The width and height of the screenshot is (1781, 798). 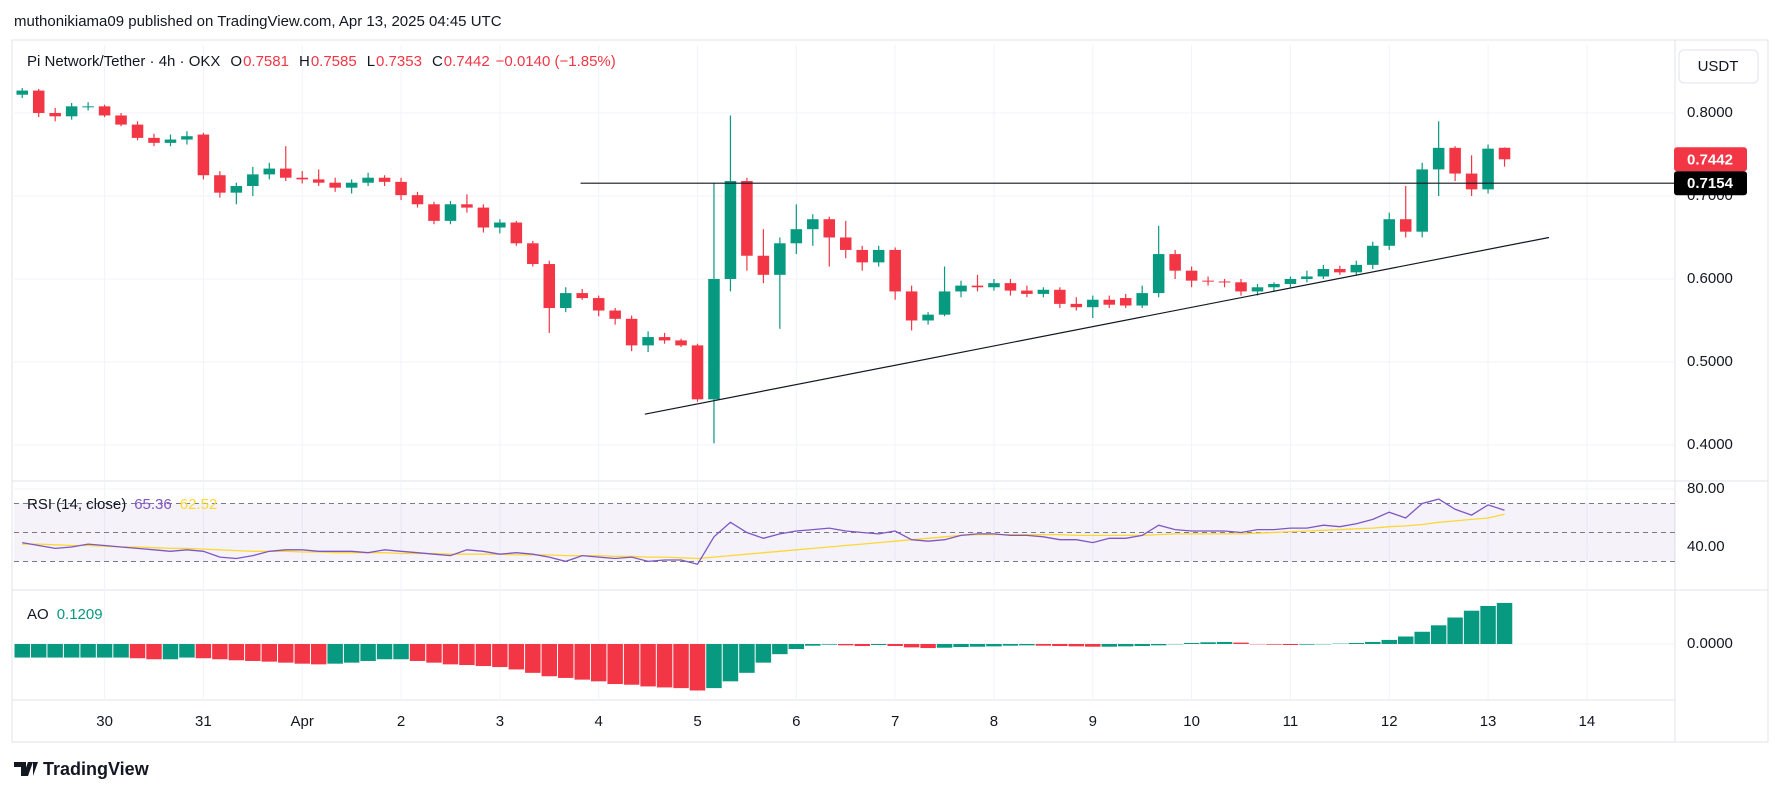 What do you see at coordinates (236, 61) in the screenshot?
I see `ohlc-label: O` at bounding box center [236, 61].